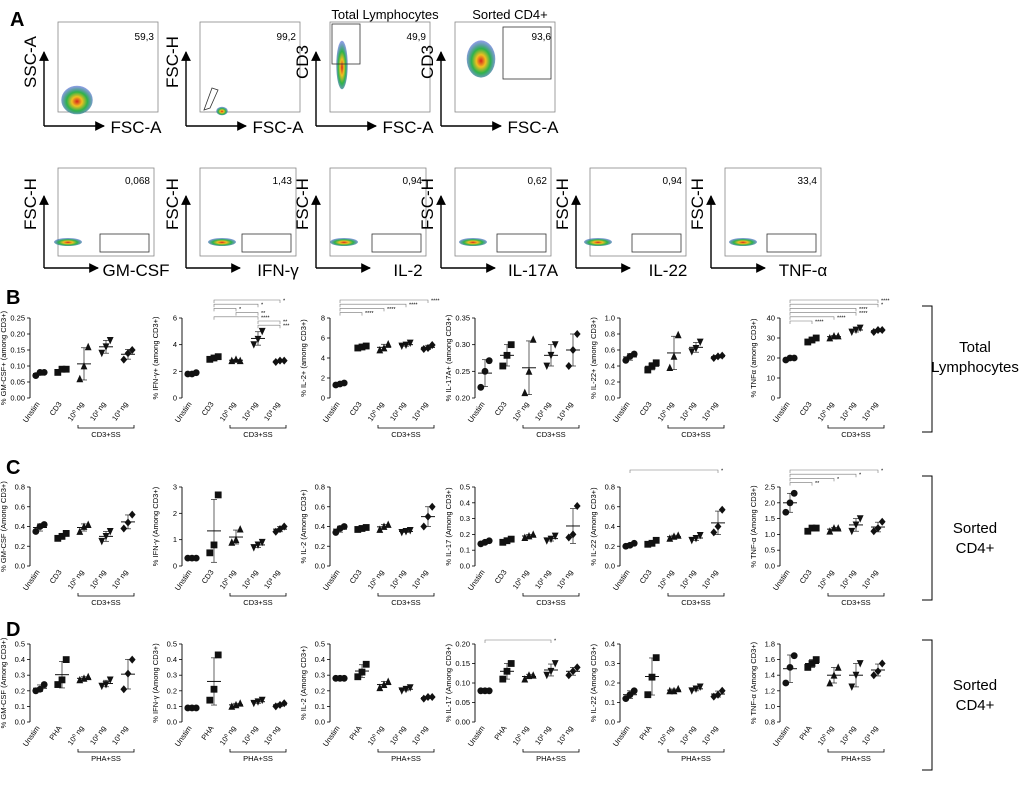 This screenshot has height=786, width=1024. I want to click on row-label-d-line2: CD4+, so click(975, 705).